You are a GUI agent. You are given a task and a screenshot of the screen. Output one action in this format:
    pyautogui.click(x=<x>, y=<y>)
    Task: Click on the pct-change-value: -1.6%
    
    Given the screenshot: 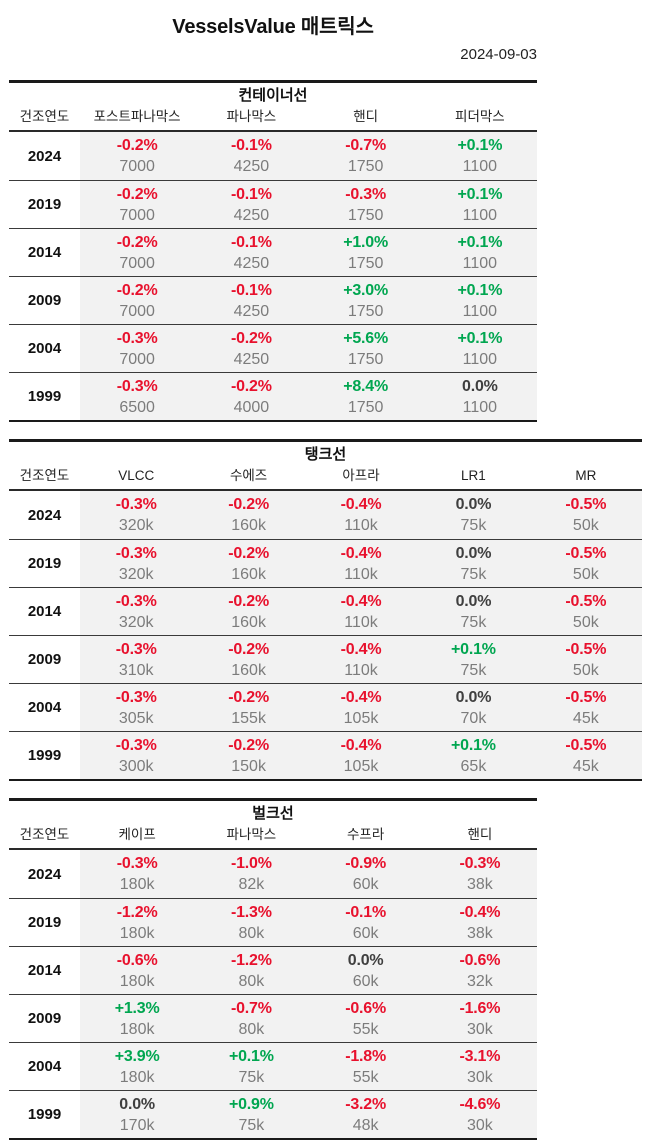 What is the action you would take?
    pyautogui.click(x=480, y=1008)
    